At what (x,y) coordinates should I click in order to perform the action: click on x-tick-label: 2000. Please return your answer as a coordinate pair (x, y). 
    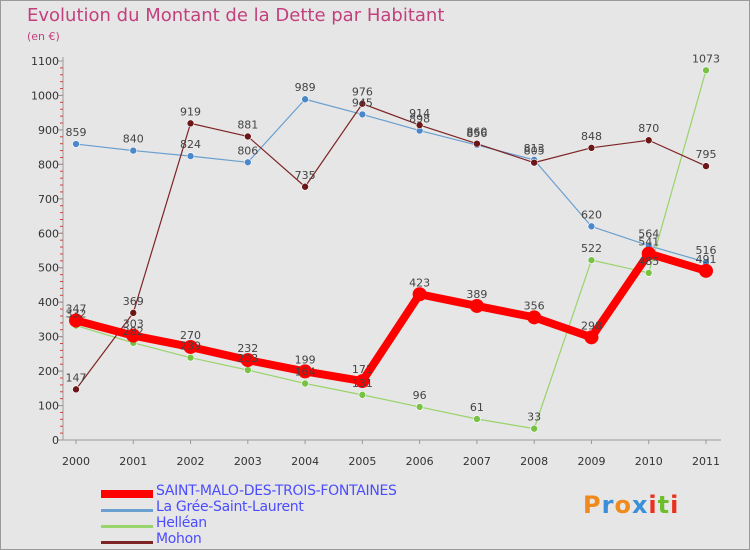
    Looking at the image, I should click on (76, 461).